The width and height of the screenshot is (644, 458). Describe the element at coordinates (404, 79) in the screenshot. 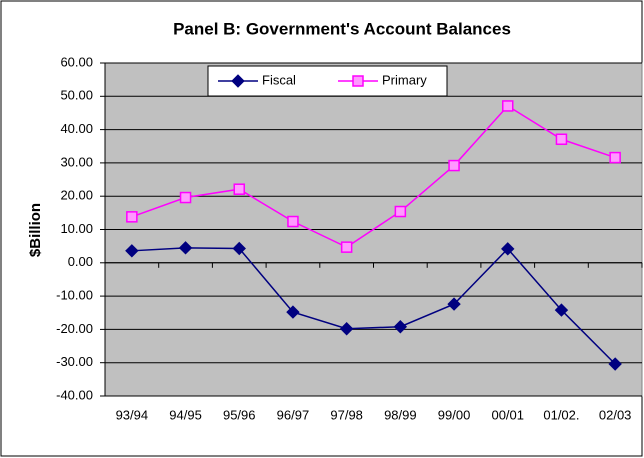

I see `legend-label: Primary` at that location.